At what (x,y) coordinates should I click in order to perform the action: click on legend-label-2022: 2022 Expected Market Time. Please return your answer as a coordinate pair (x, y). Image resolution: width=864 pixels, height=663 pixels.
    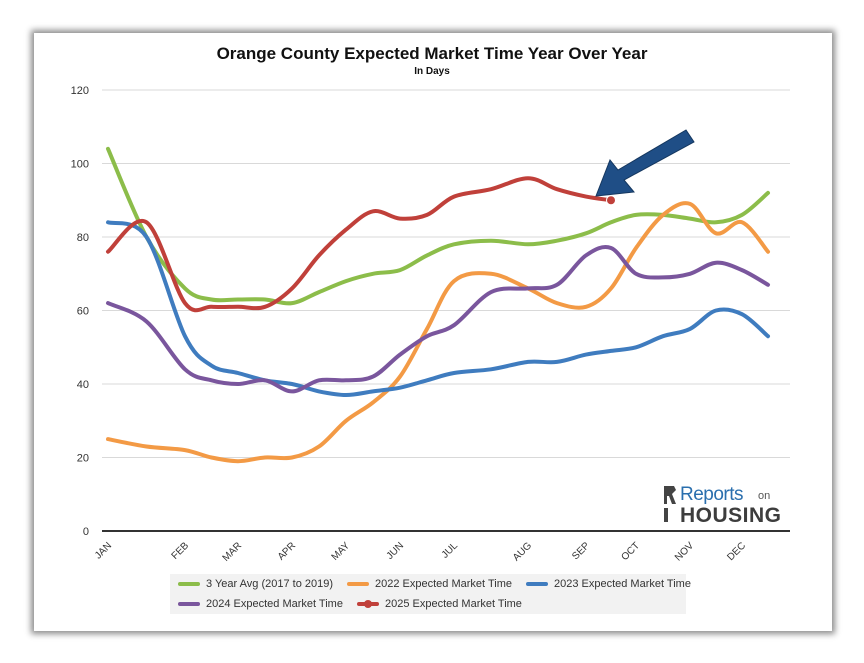
    Looking at the image, I should click on (443, 584).